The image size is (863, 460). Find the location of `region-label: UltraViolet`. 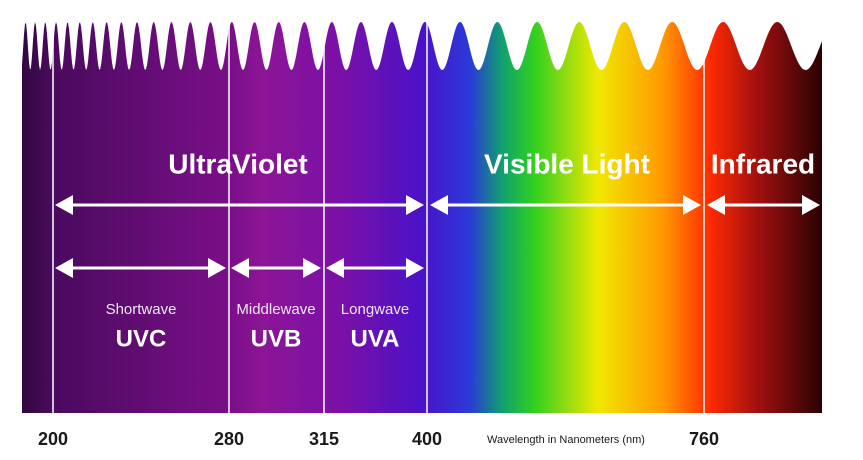

region-label: UltraViolet is located at coordinates (238, 163).